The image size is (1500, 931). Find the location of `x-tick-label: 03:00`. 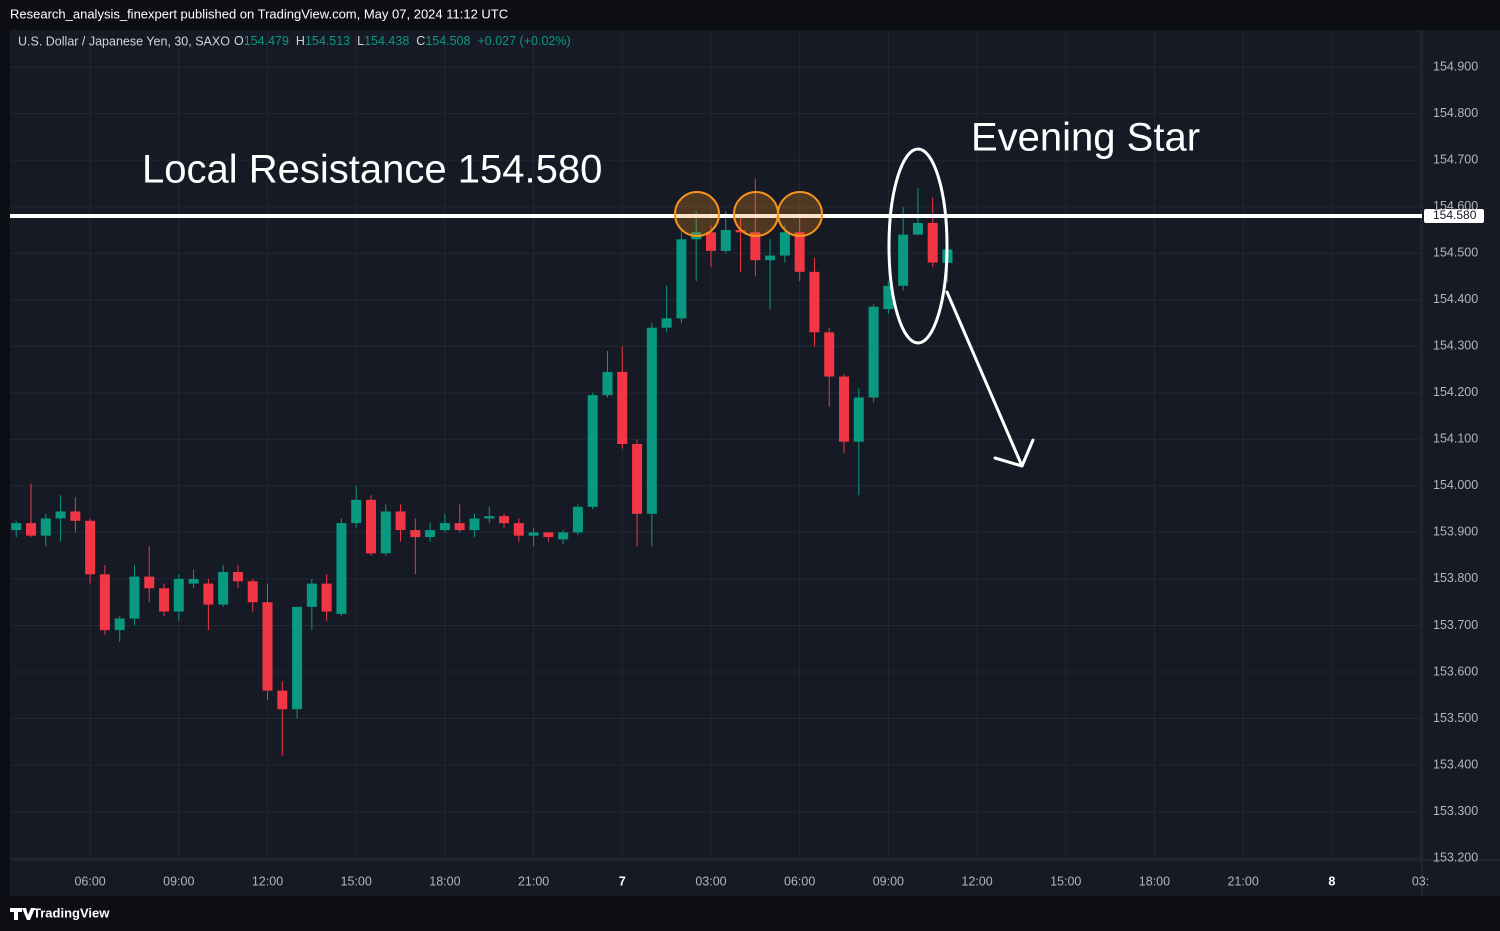

x-tick-label: 03:00 is located at coordinates (710, 881).